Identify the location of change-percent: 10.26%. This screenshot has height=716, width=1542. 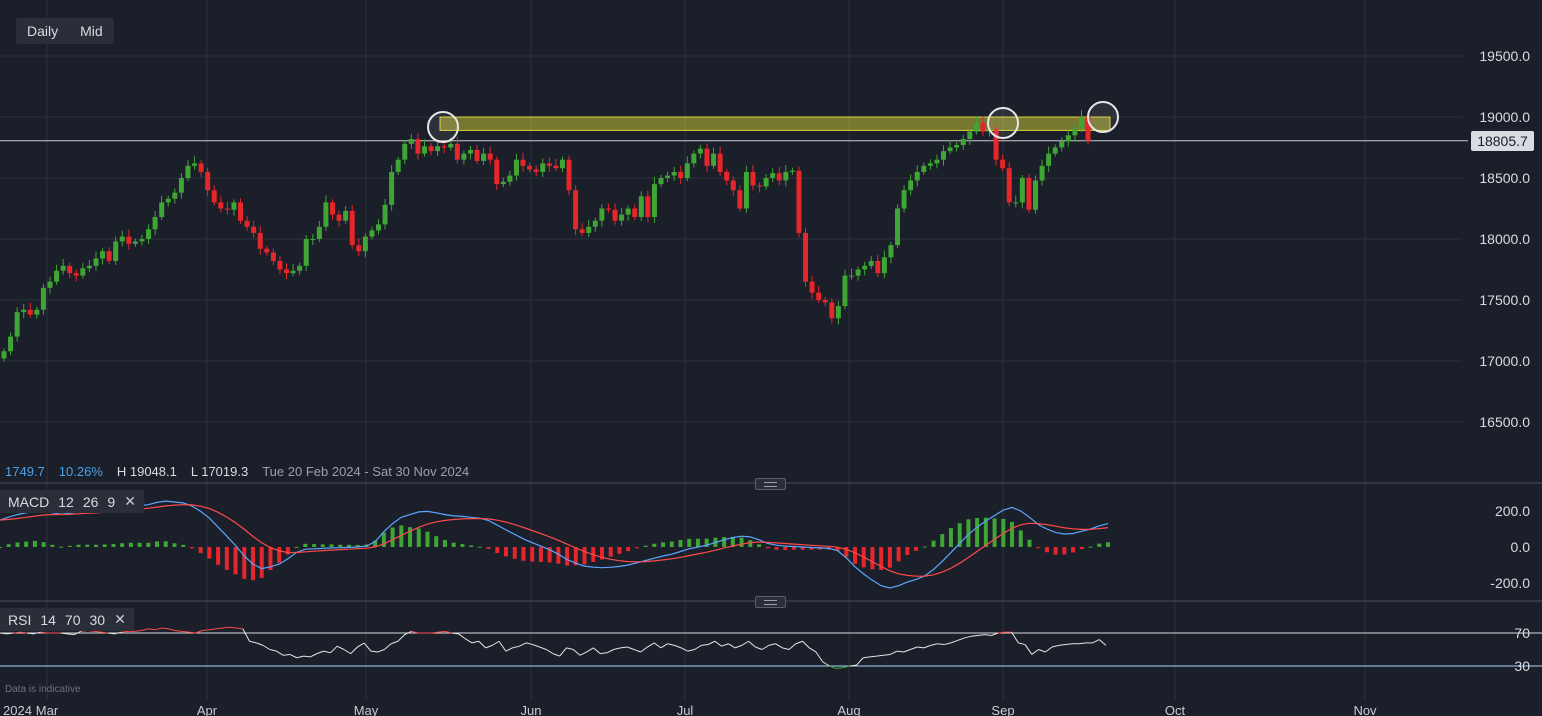
(80, 471).